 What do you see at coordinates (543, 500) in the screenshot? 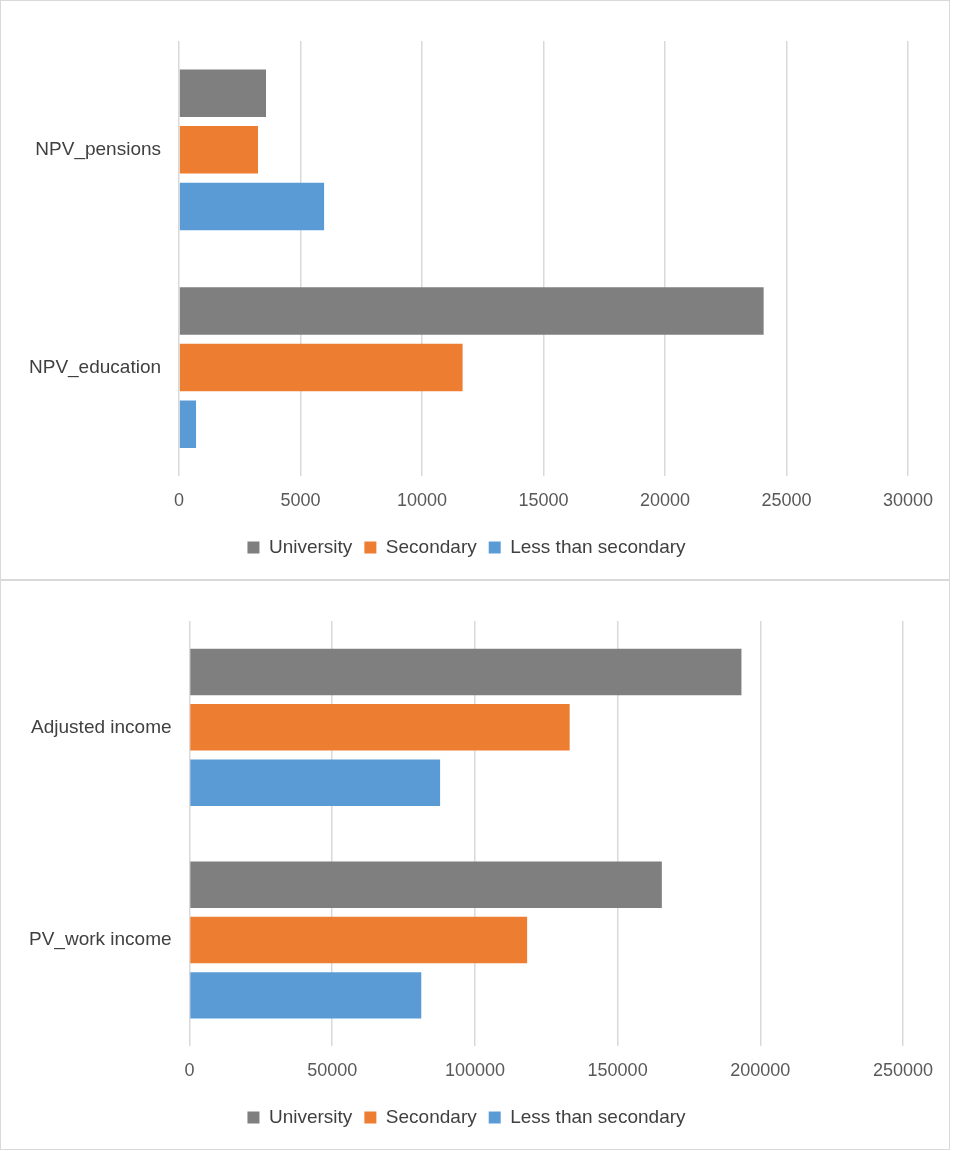
I see `x-tick-label: 15000` at bounding box center [543, 500].